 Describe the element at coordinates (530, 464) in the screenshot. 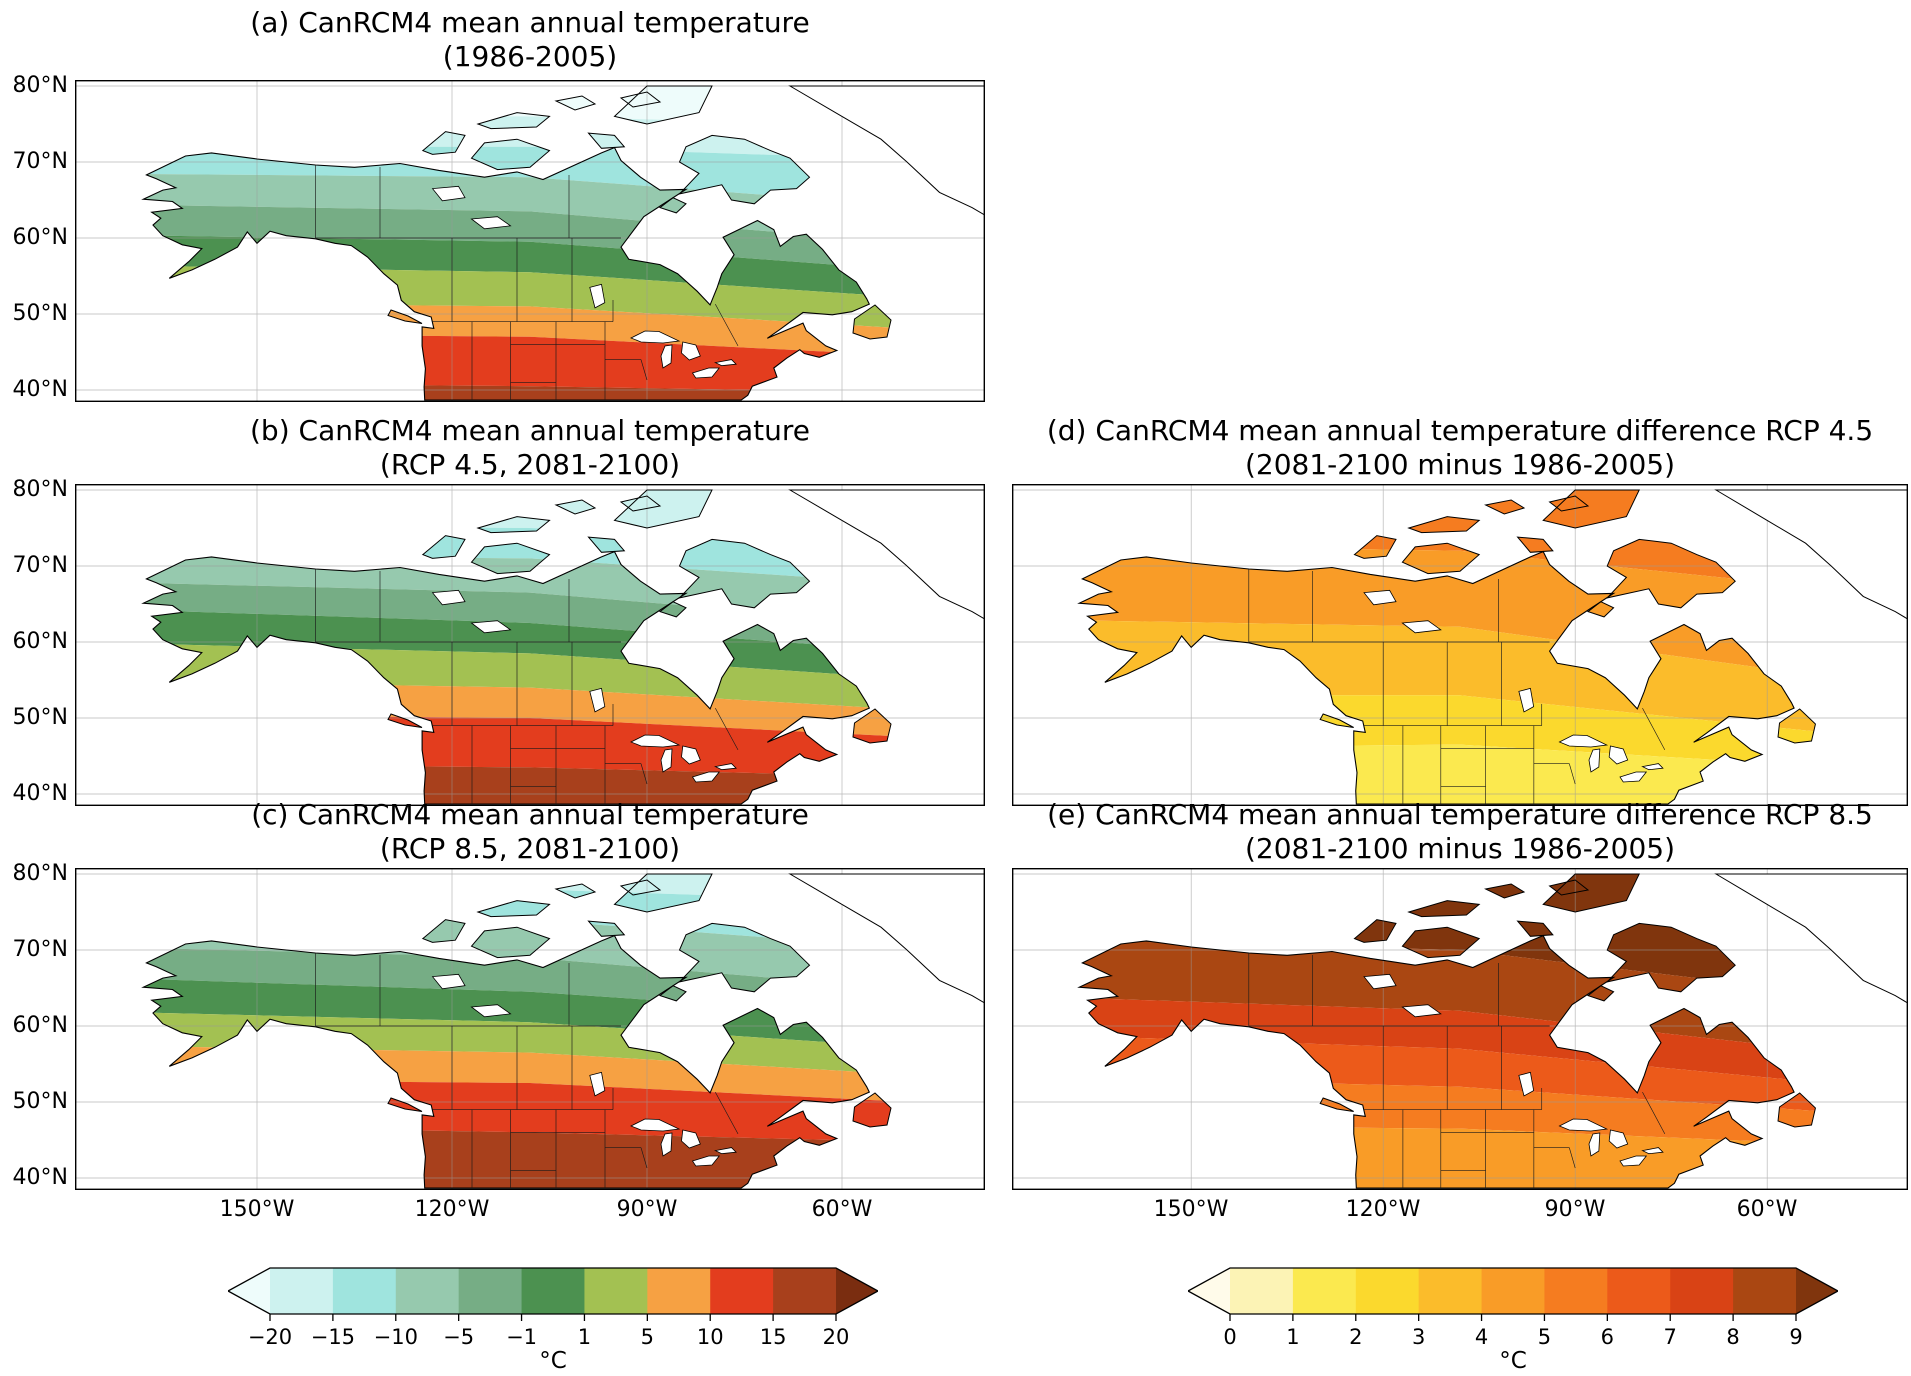

I see `panel-b-title-line2: (RCP 4.5, 2081-2100)` at that location.